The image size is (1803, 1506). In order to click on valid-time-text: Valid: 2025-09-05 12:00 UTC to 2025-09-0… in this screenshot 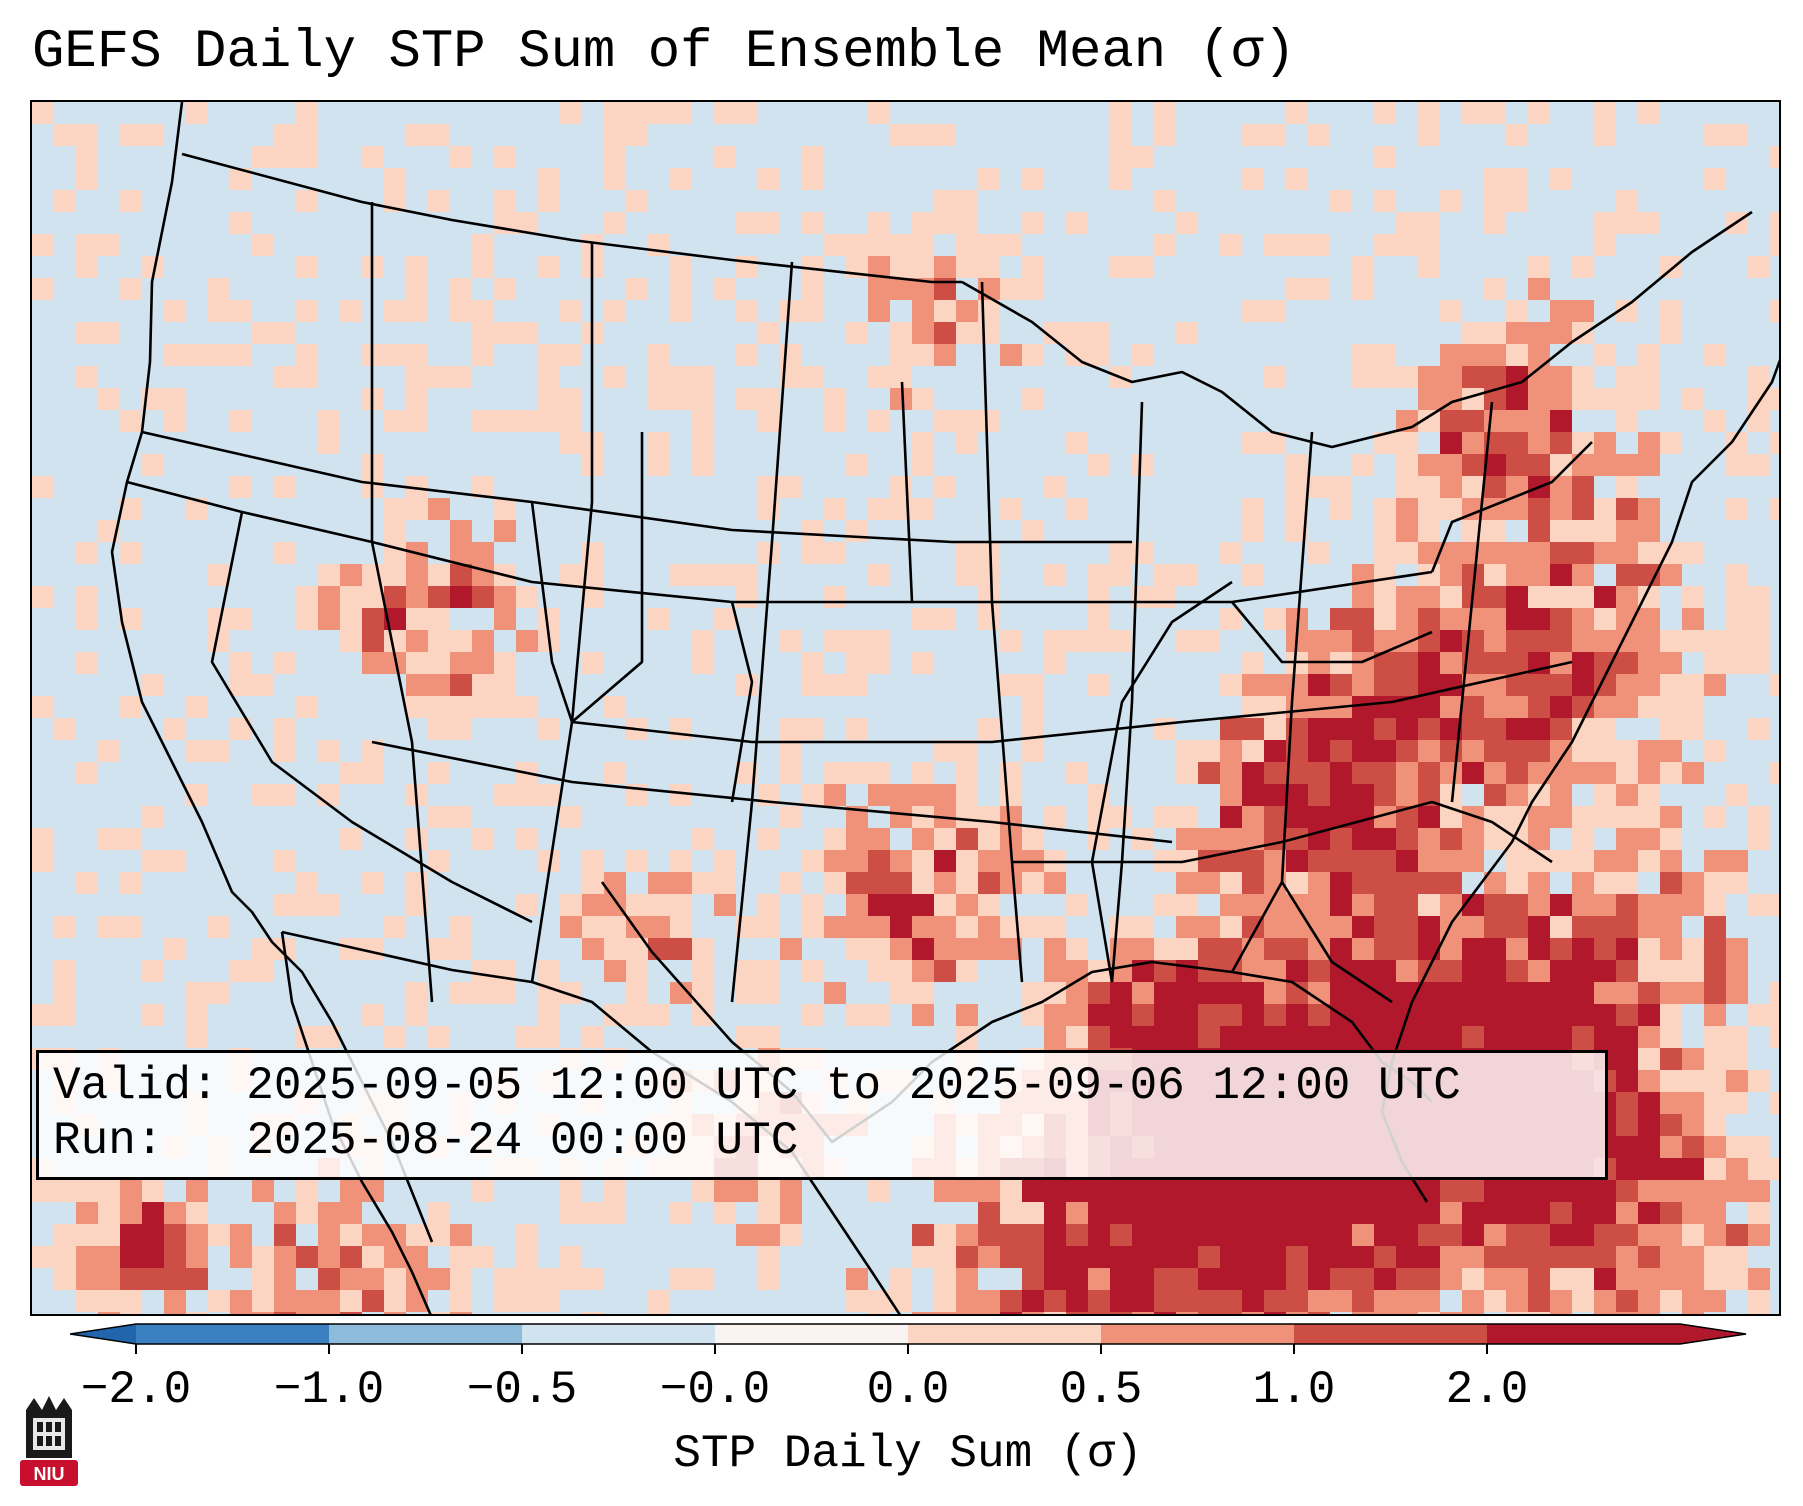, I will do `click(757, 1086)`.